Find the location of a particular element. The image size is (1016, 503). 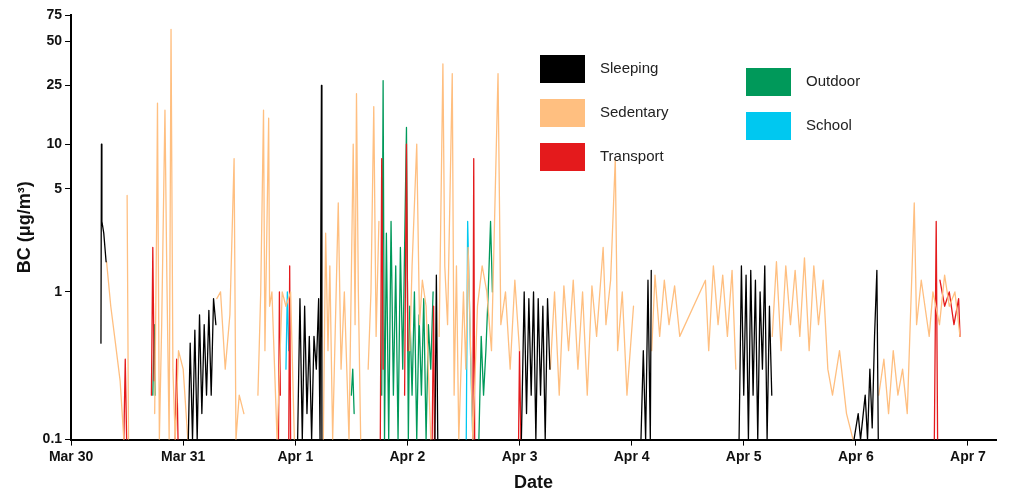

y-tick-label: 0.1 is located at coordinates (52, 438).